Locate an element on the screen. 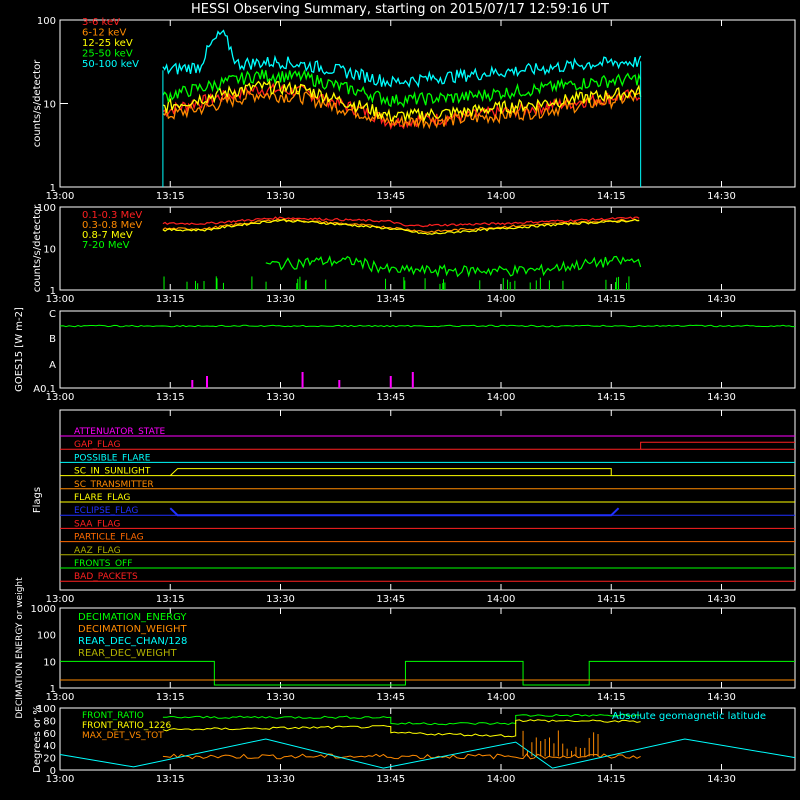 The height and width of the screenshot is (800, 800). legend-entry: 50-100 keV is located at coordinates (110, 64).